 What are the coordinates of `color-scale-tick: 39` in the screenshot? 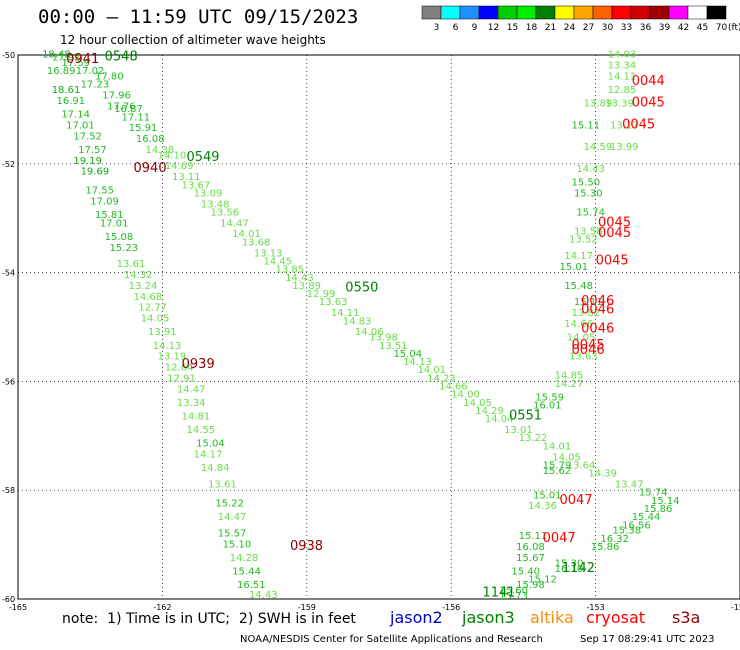 It's located at (665, 28).